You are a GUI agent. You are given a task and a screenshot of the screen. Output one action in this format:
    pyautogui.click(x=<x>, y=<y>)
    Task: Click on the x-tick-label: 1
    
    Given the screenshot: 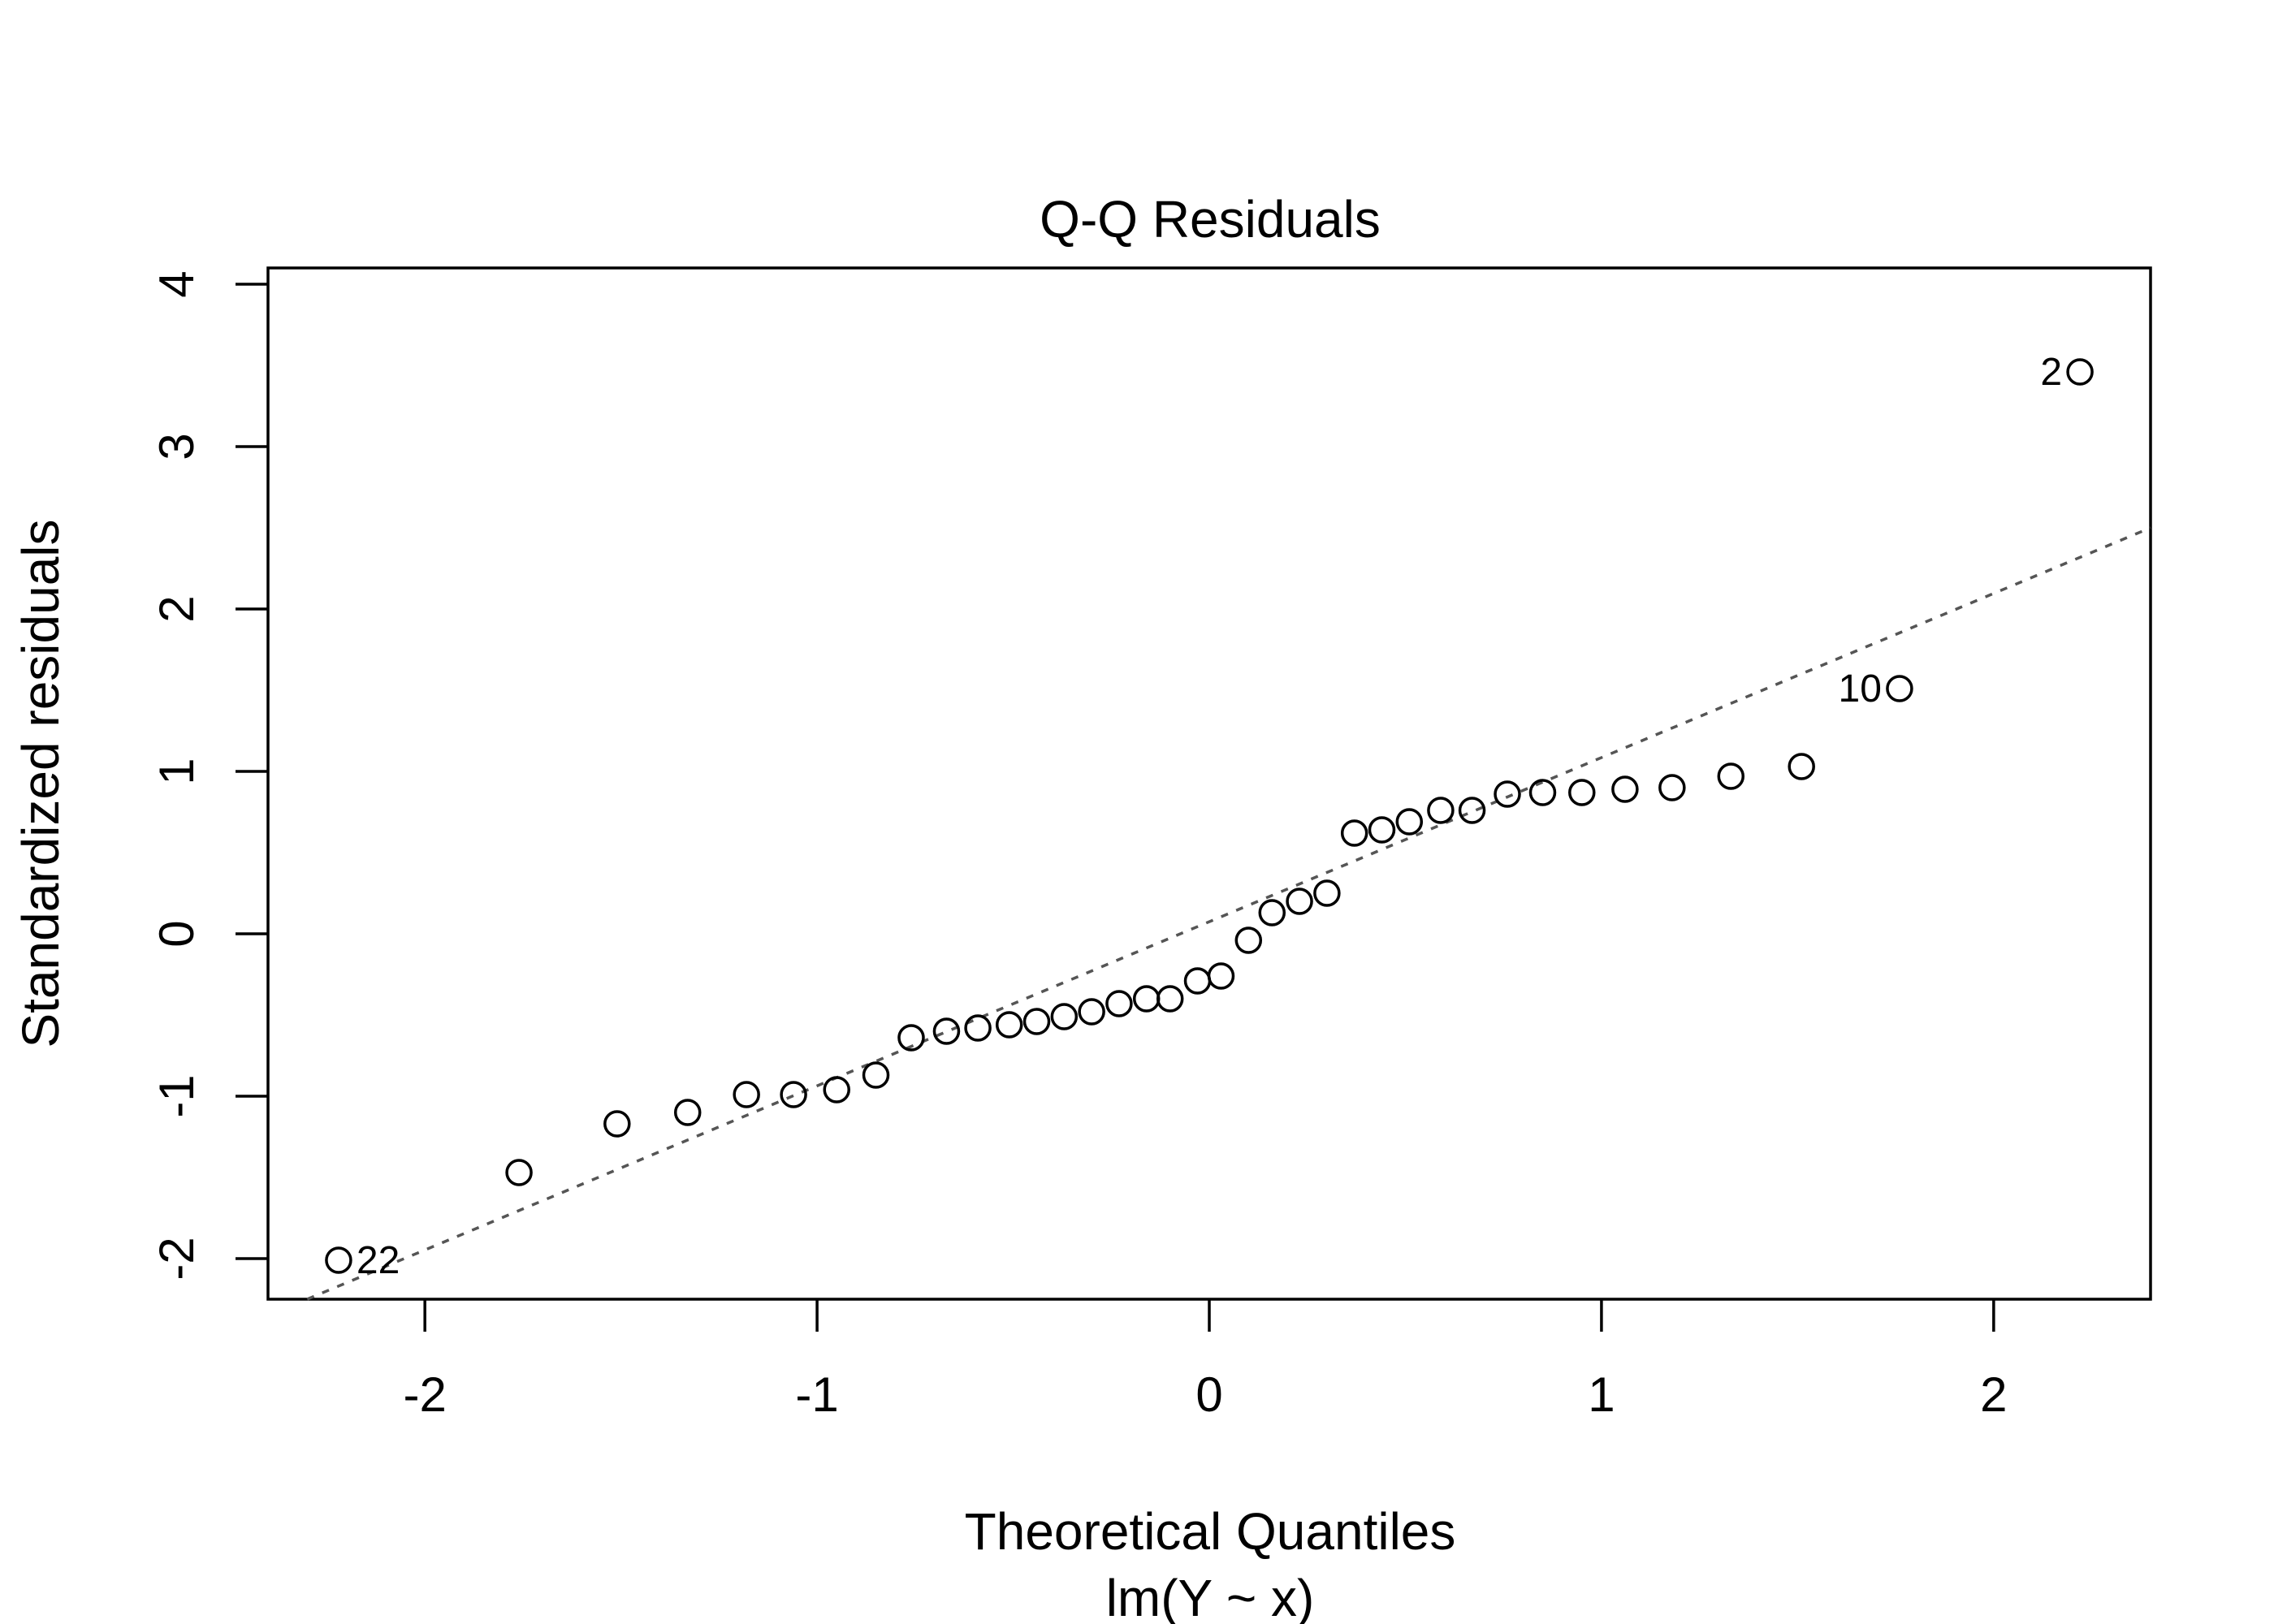 What is the action you would take?
    pyautogui.click(x=1602, y=1395)
    